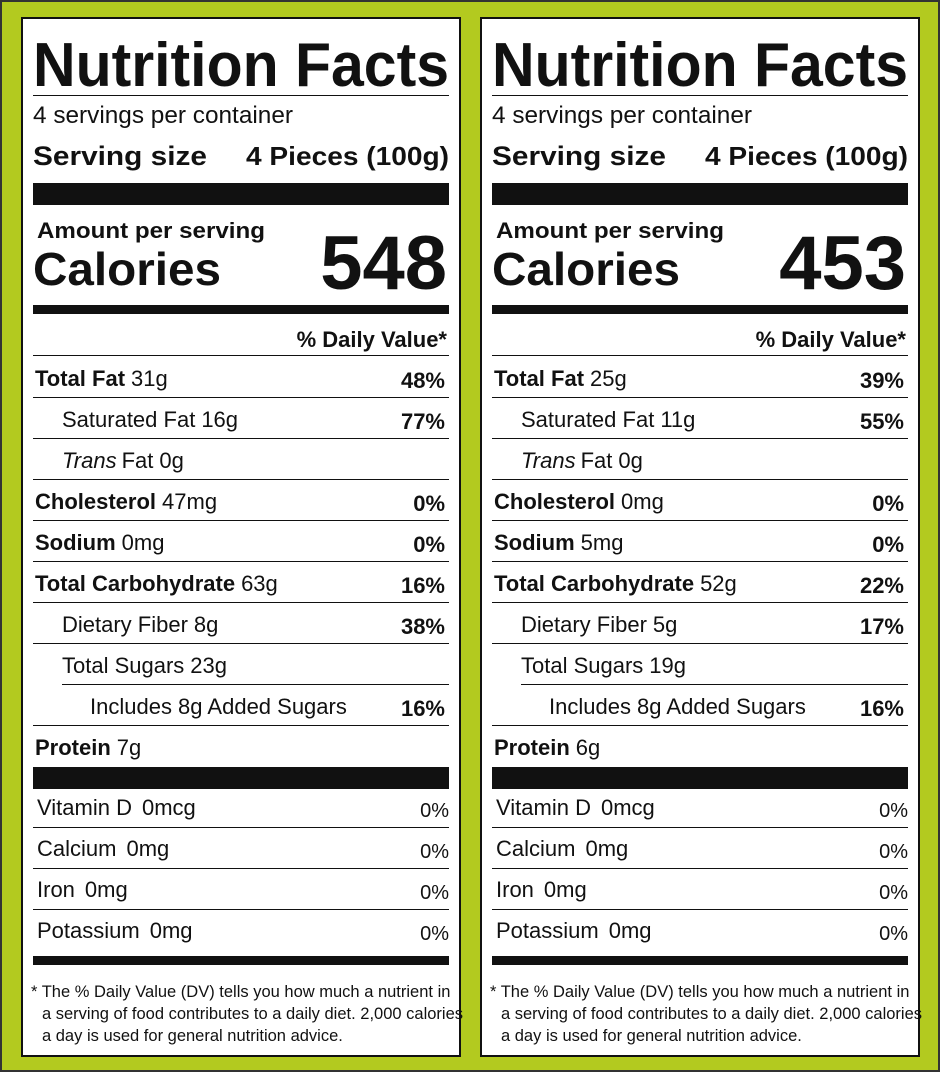 Image resolution: width=940 pixels, height=1072 pixels. What do you see at coordinates (206, 624) in the screenshot?
I see `nutrient-amount: 8g` at bounding box center [206, 624].